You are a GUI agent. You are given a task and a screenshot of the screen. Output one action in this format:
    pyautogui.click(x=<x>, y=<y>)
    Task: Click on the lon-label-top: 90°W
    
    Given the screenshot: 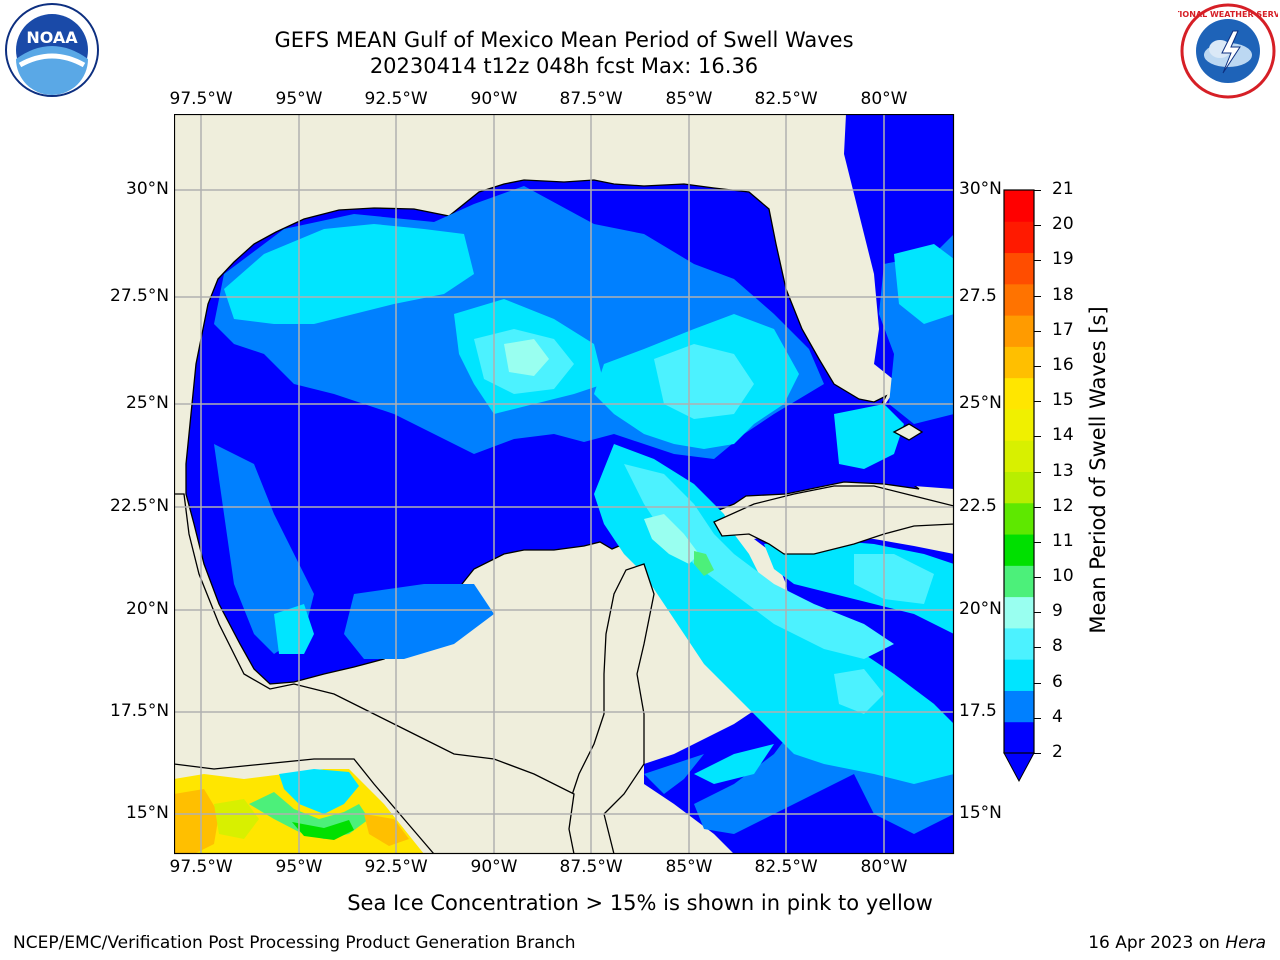 What is the action you would take?
    pyautogui.click(x=494, y=99)
    